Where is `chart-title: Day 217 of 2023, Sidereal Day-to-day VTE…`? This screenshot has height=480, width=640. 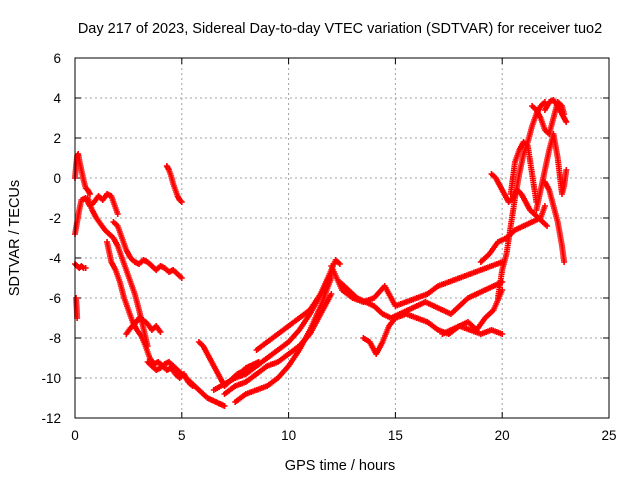 chart-title: Day 217 of 2023, Sidereal Day-to-day VTE… is located at coordinates (340, 29).